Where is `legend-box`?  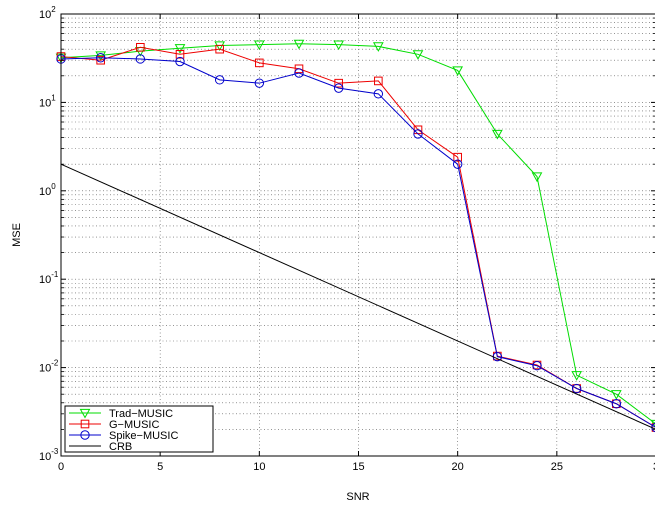 legend-box is located at coordinates (139, 429).